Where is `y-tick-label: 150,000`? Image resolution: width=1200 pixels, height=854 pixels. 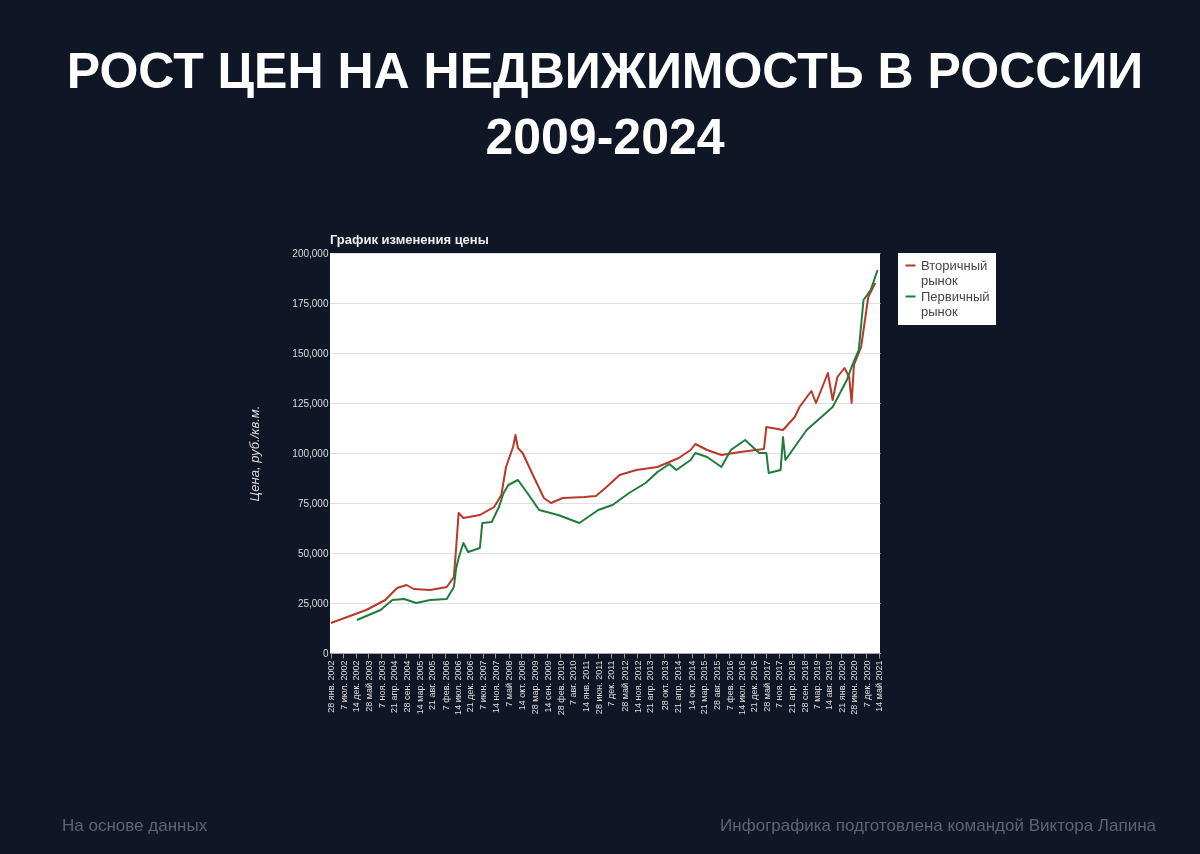
y-tick-label: 150,000 is located at coordinates (310, 353).